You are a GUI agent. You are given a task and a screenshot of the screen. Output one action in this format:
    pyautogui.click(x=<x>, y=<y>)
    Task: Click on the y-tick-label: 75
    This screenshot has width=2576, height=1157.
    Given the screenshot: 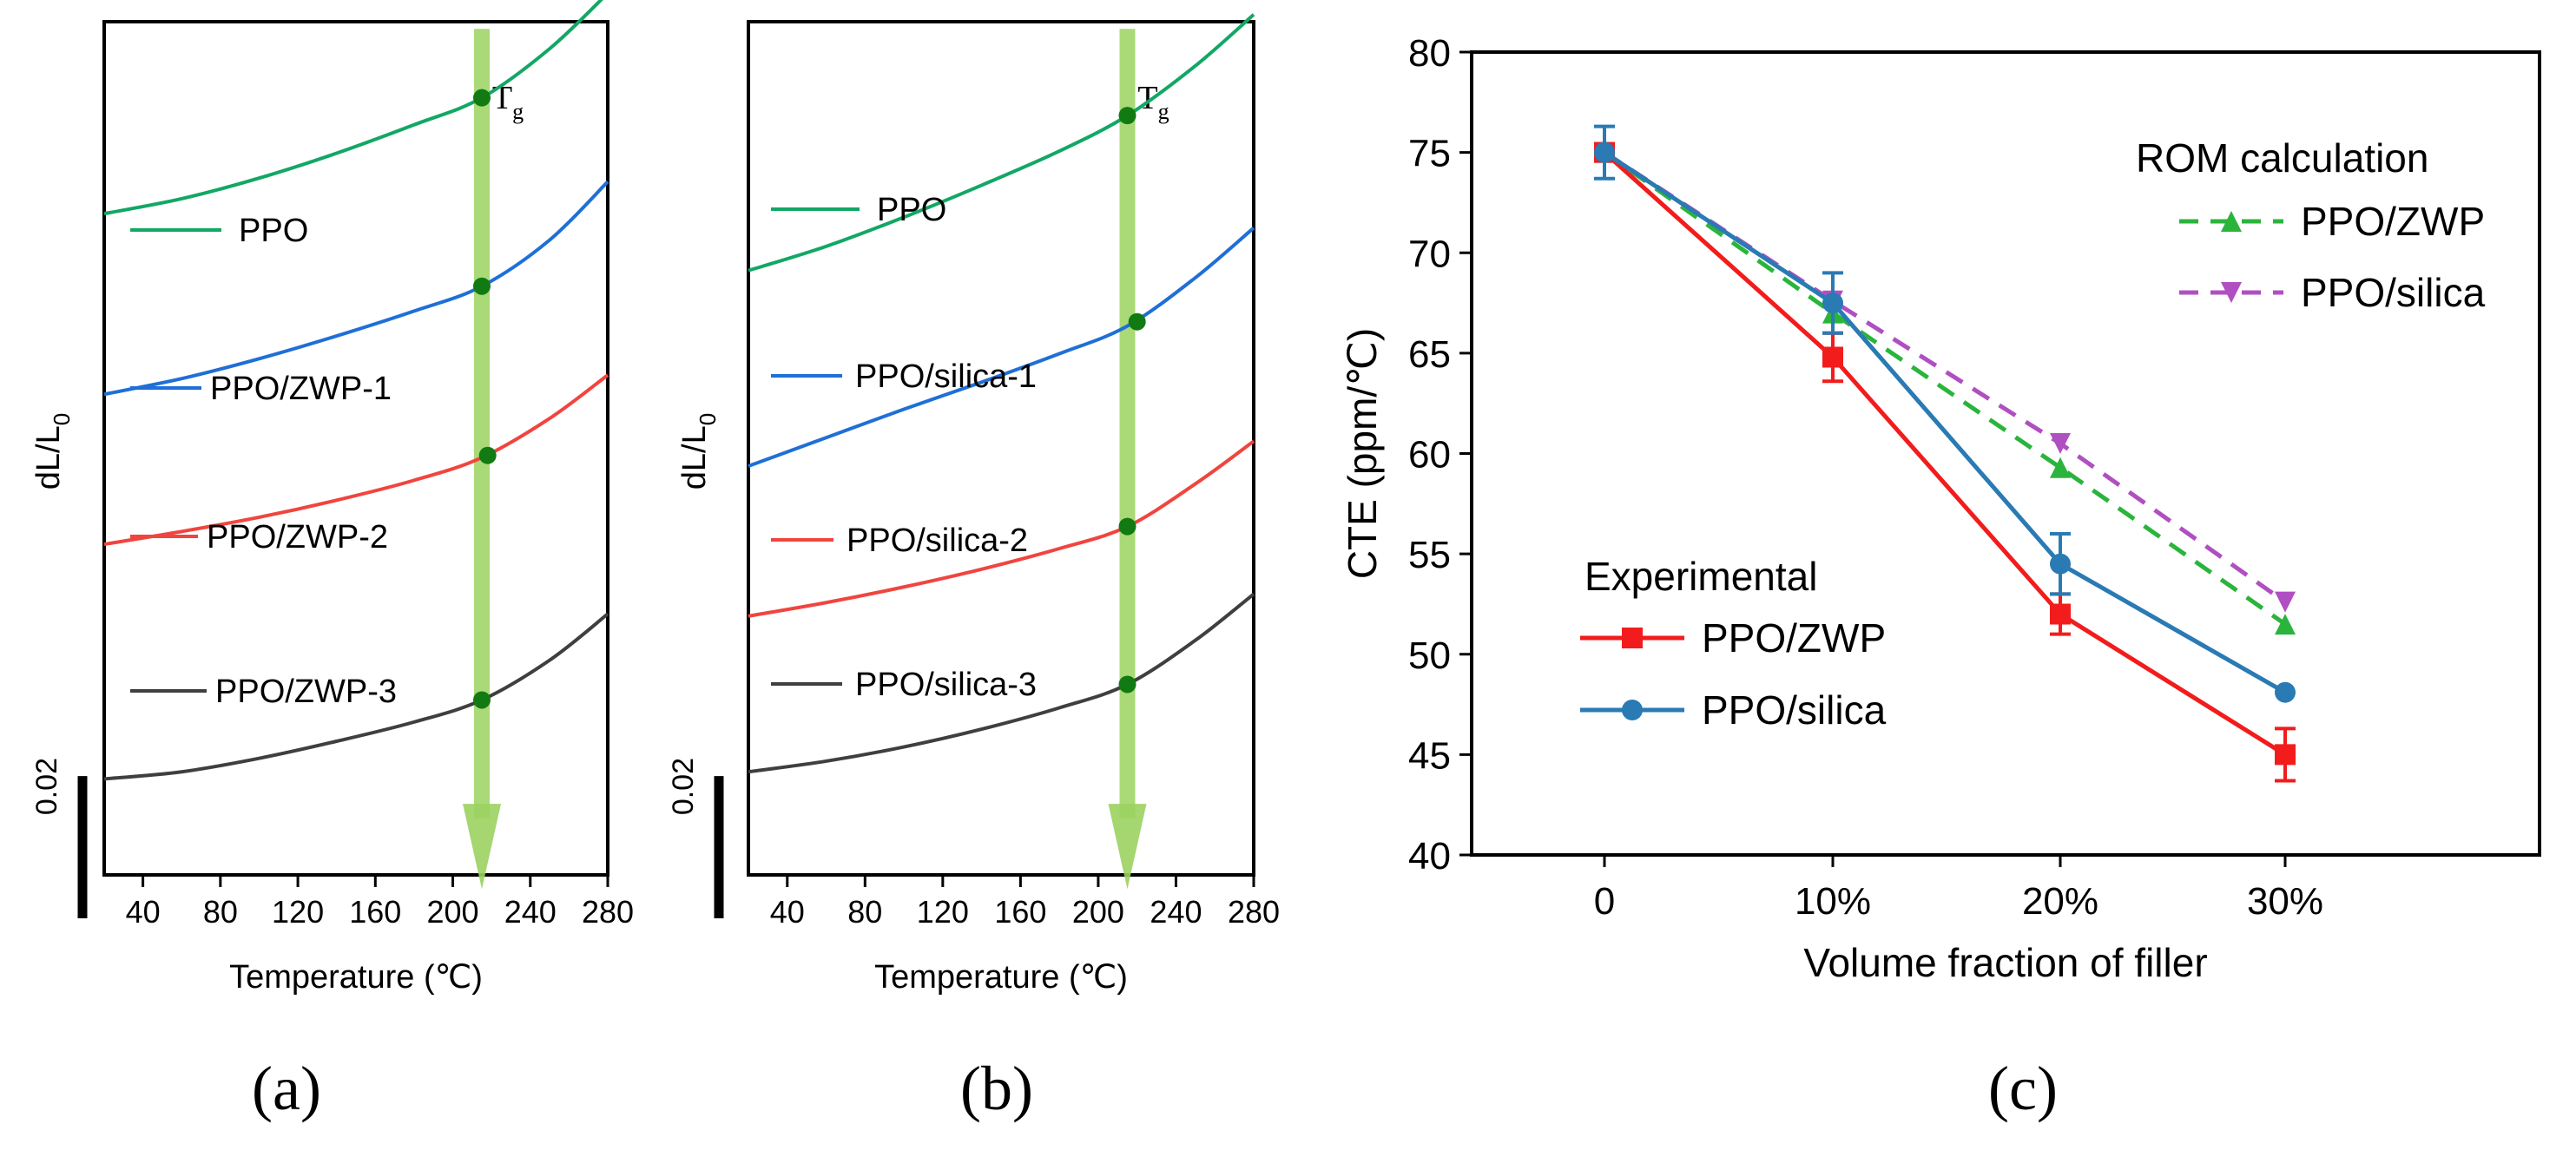 What is the action you would take?
    pyautogui.click(x=1429, y=154)
    